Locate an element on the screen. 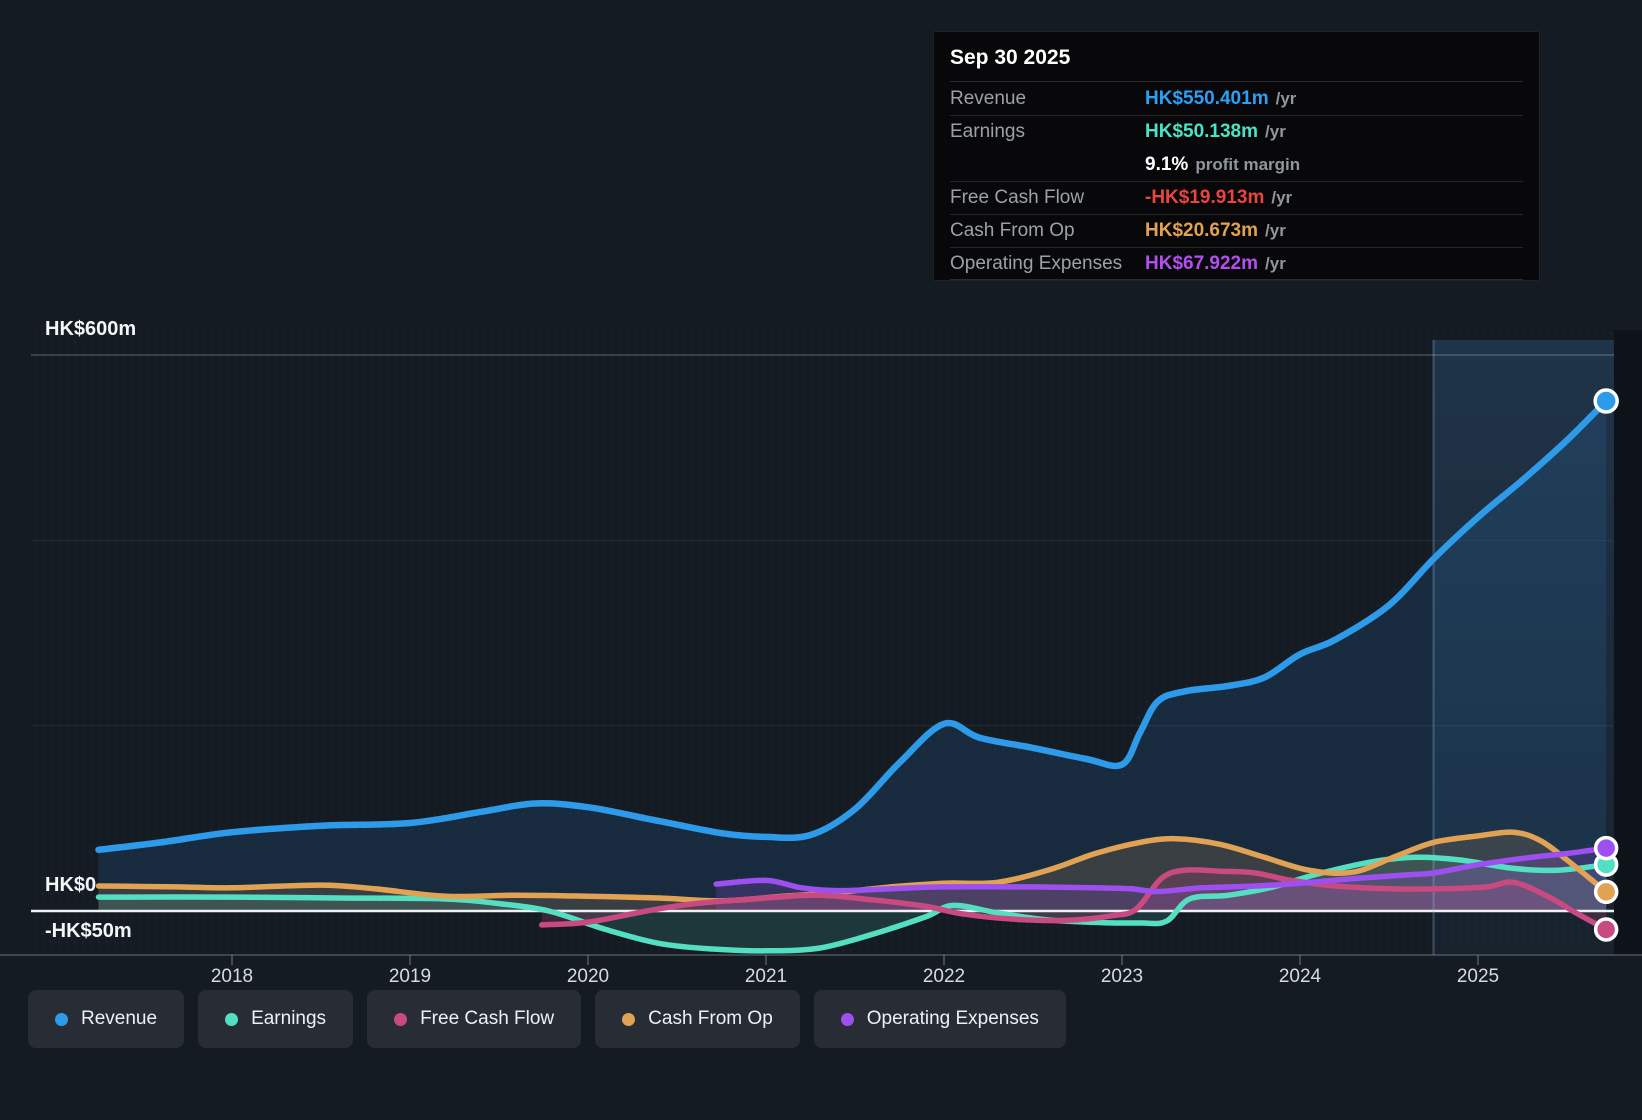 The width and height of the screenshot is (1642, 1120). y-axis-label: -HK$50m is located at coordinates (88, 931).